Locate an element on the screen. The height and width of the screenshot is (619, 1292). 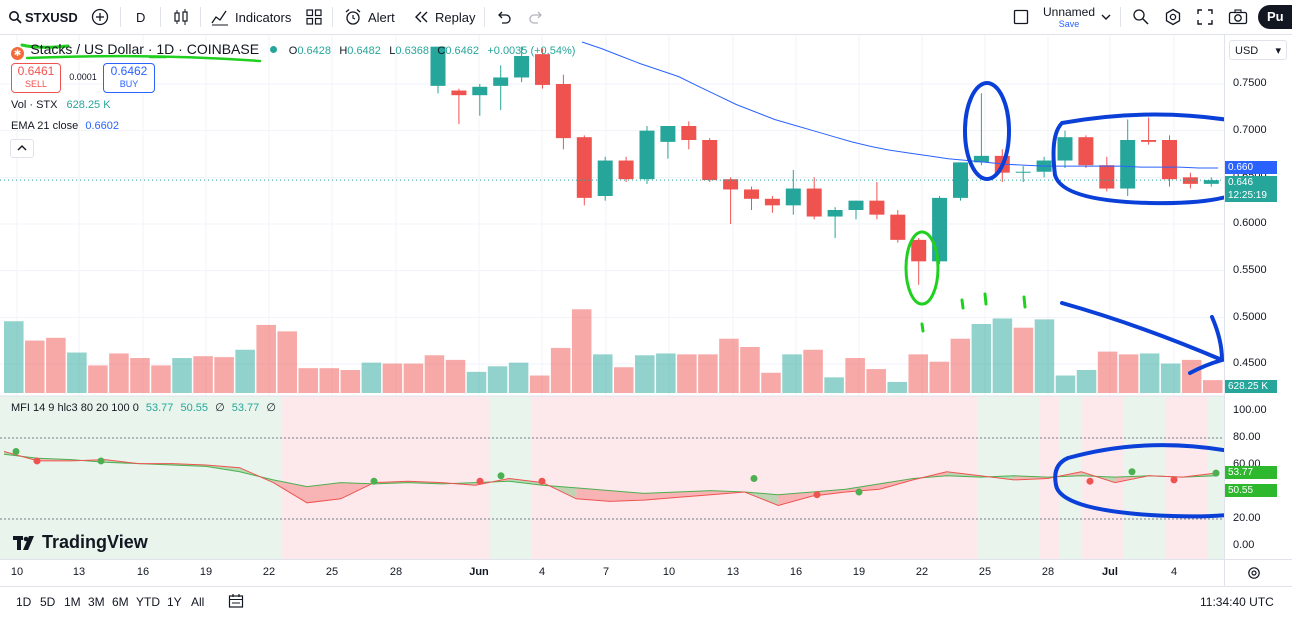
replay-button: Replay is located at coordinates (444, 17).